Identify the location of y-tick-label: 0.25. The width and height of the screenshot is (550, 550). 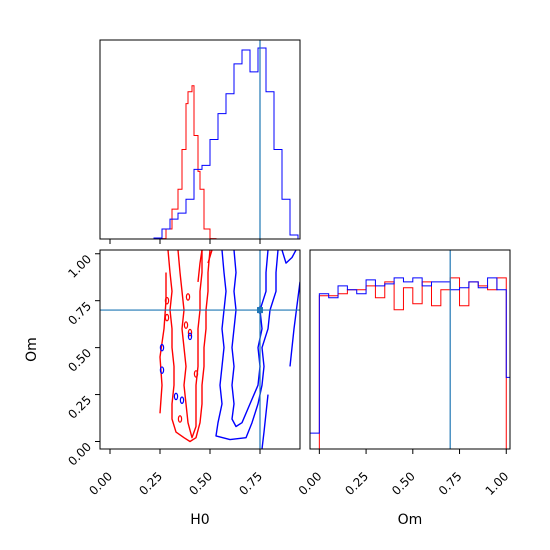
(79, 407).